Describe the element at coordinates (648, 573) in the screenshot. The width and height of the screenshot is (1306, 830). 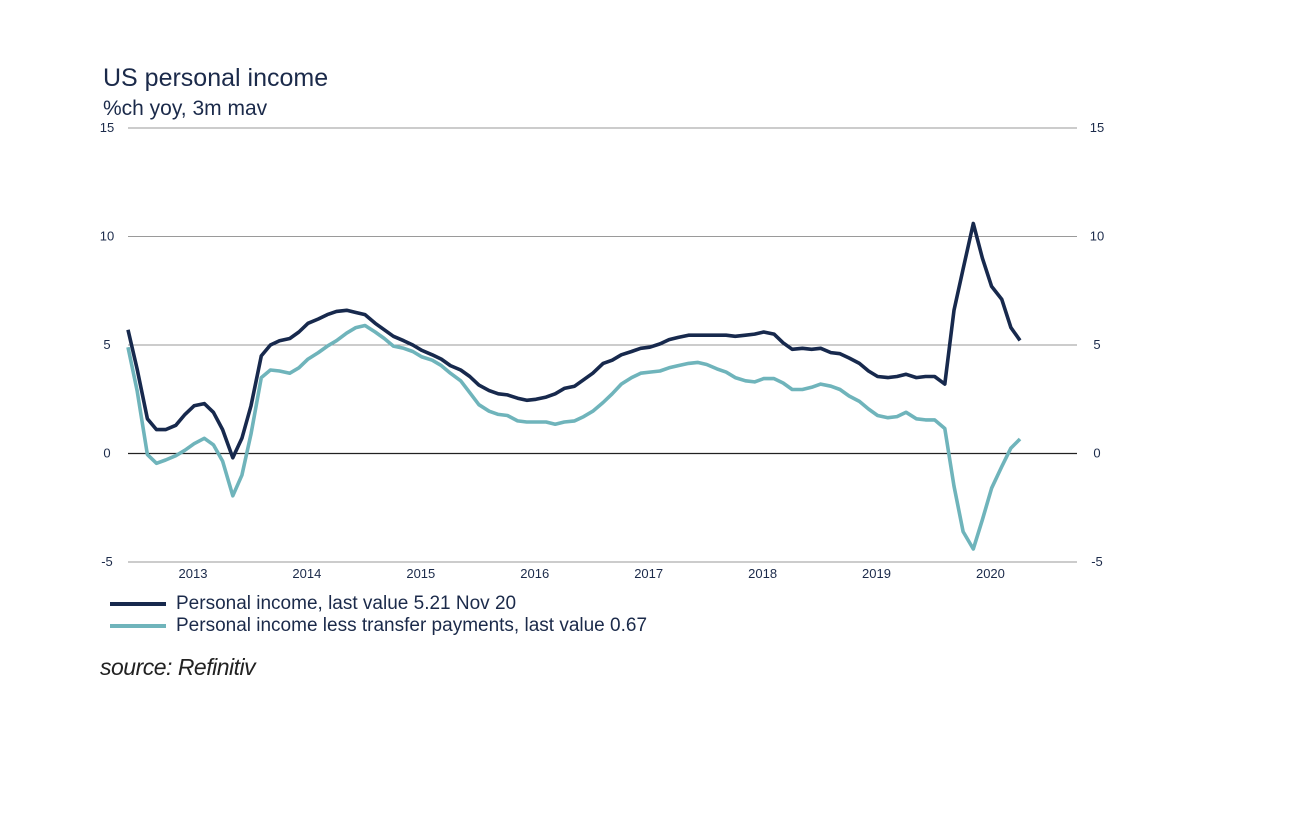
I see `xtick-label: 2017` at that location.